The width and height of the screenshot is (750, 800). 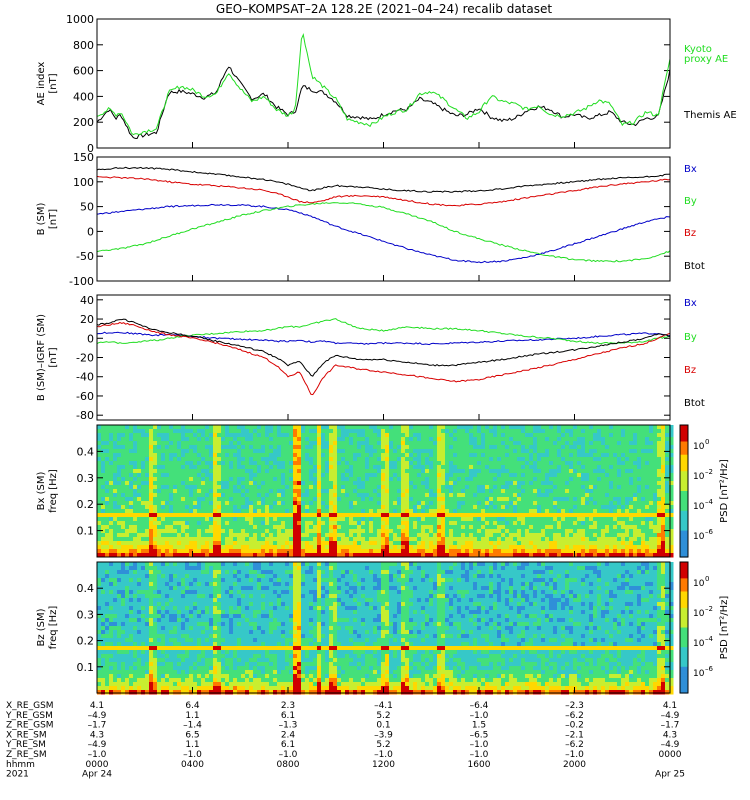 What do you see at coordinates (80, 19) in the screenshot?
I see `y-tick-label: 1000` at bounding box center [80, 19].